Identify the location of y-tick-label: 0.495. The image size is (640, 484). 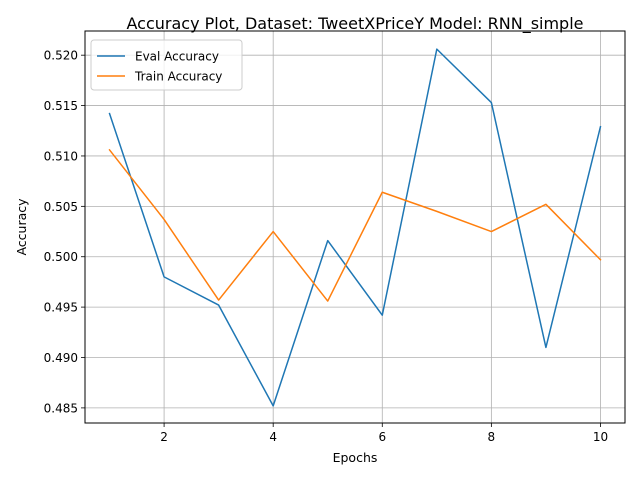
(61, 308).